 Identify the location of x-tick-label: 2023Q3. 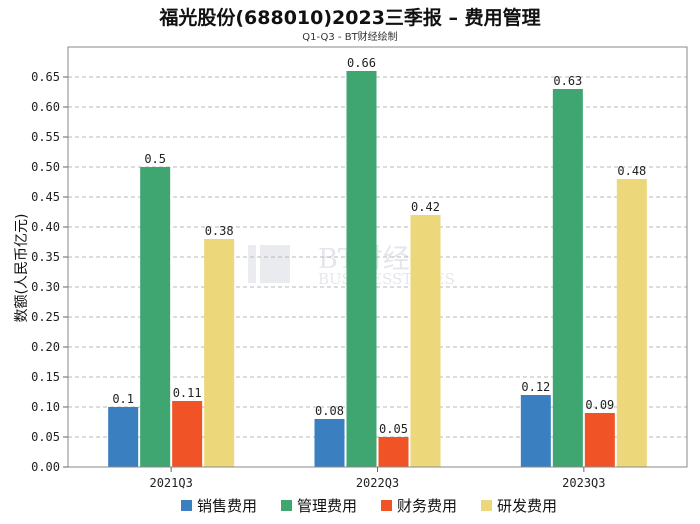
(583, 483).